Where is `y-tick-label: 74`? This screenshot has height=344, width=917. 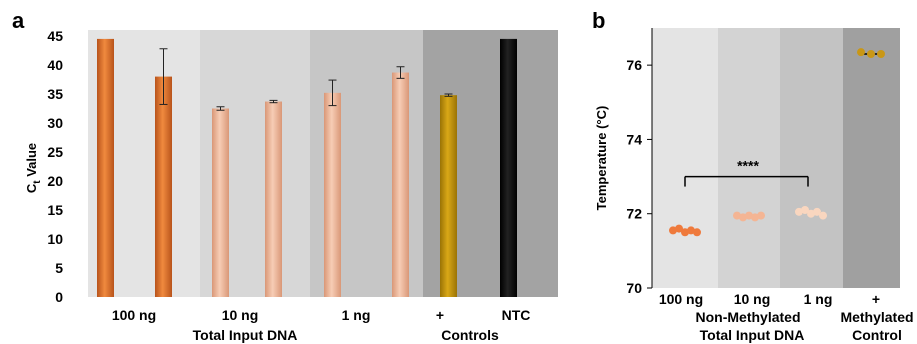 y-tick-label: 74 is located at coordinates (634, 139).